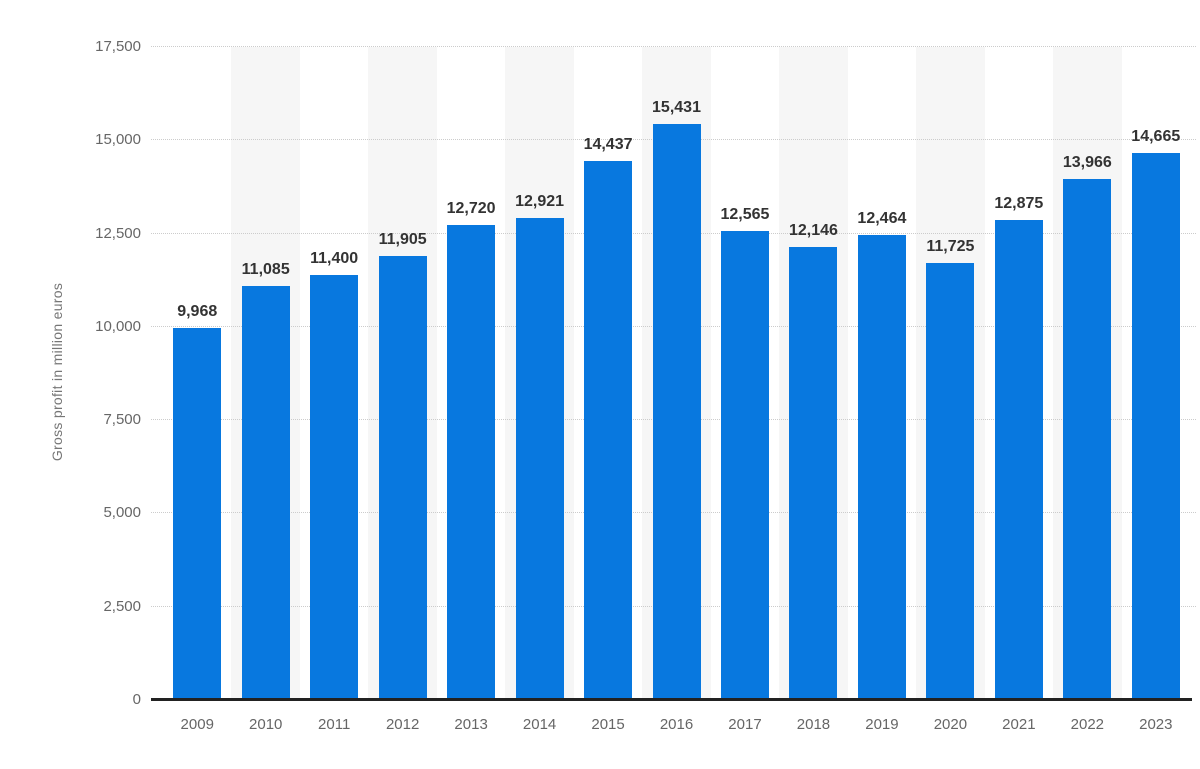 The width and height of the screenshot is (1200, 769). Describe the element at coordinates (882, 724) in the screenshot. I see `x-tick-label-2019: 2019` at that location.